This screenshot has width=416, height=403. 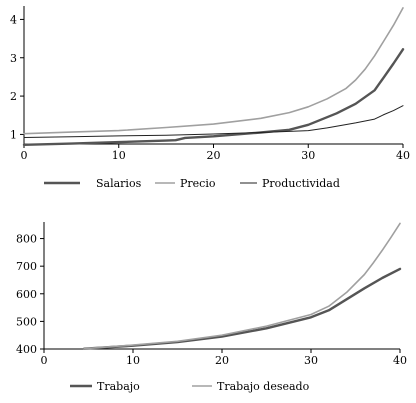 What do you see at coordinates (198, 183) in the screenshot?
I see `legend-label-precio: Precio` at bounding box center [198, 183].